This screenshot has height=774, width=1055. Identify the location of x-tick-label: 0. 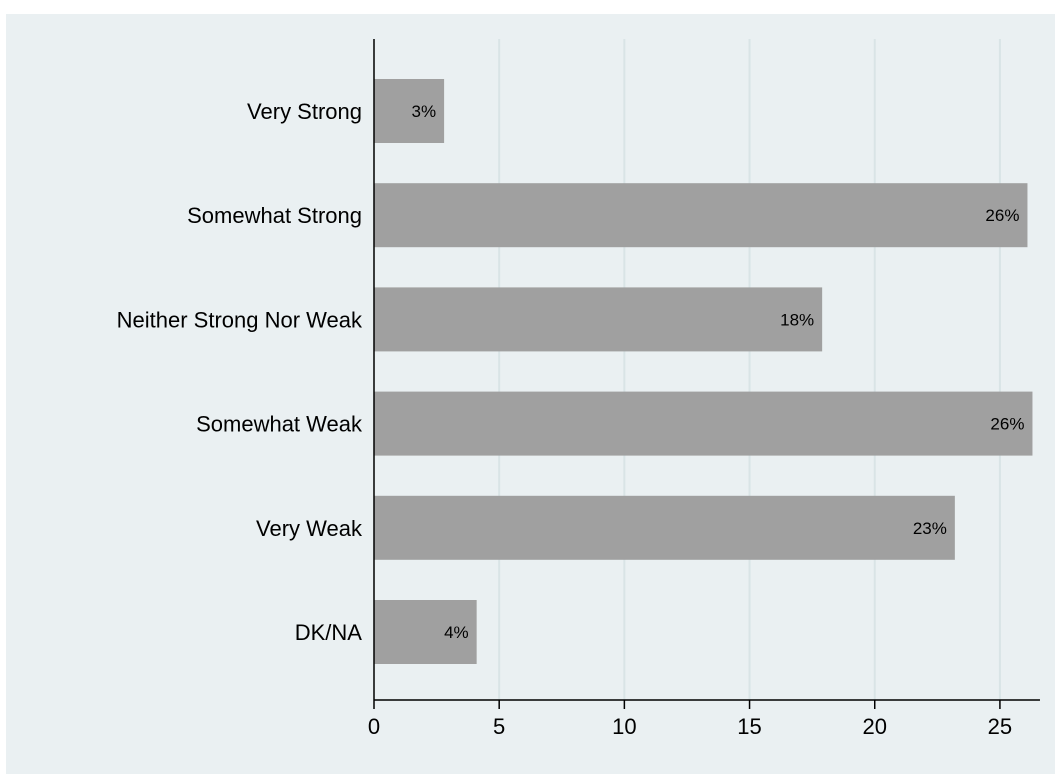
(374, 726).